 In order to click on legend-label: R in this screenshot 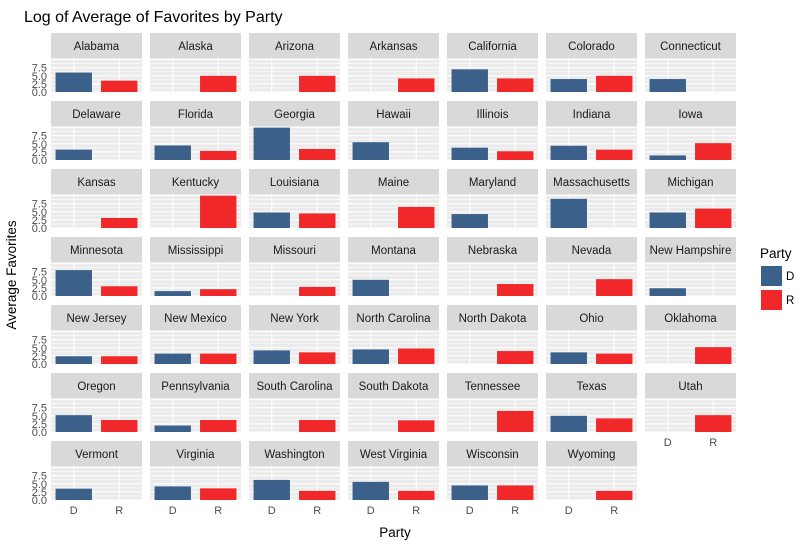, I will do `click(790, 301)`.